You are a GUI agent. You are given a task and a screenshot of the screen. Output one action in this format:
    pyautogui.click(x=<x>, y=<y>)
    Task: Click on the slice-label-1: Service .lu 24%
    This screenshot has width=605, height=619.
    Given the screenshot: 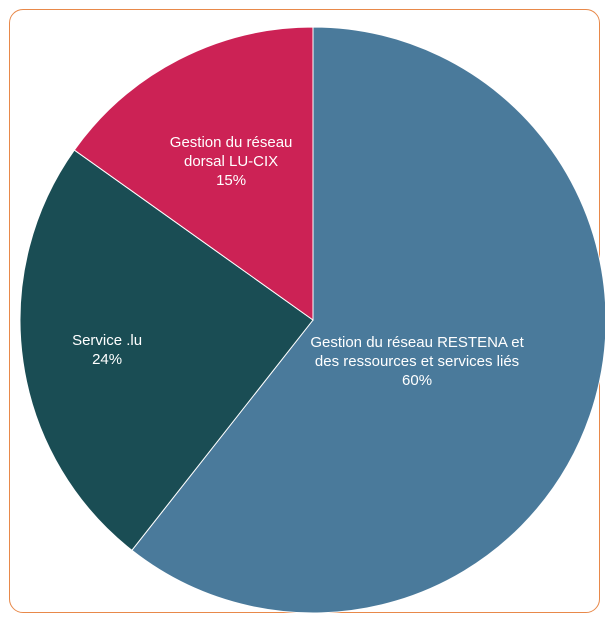 What is the action you would take?
    pyautogui.click(x=107, y=350)
    